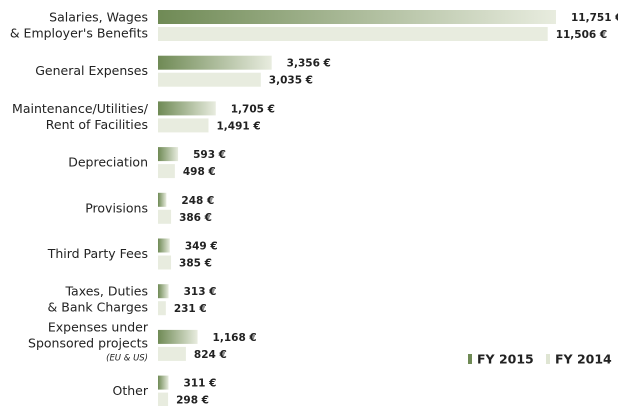 The height and width of the screenshot is (406, 618). Describe the element at coordinates (88, 342) in the screenshot. I see `category-label: Sponsored projects` at that location.